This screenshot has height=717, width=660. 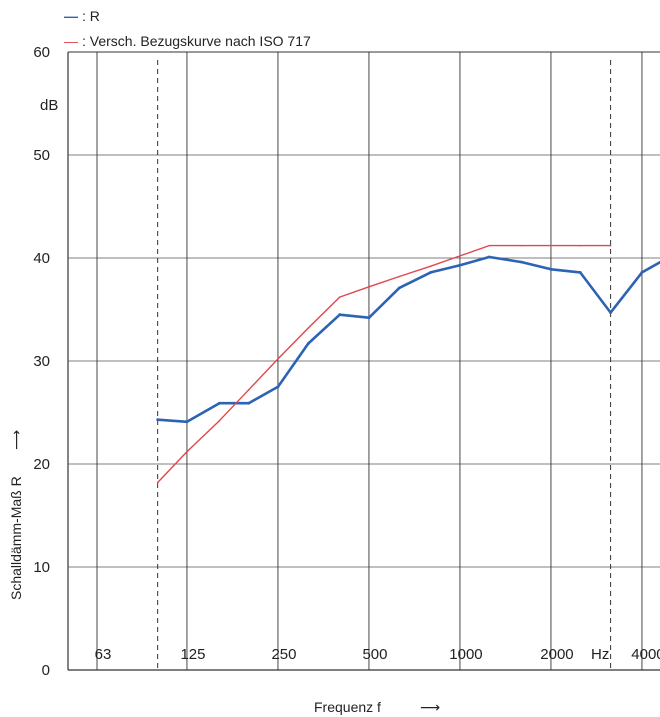 I want to click on y-tick-label-30: 30, so click(x=41, y=361).